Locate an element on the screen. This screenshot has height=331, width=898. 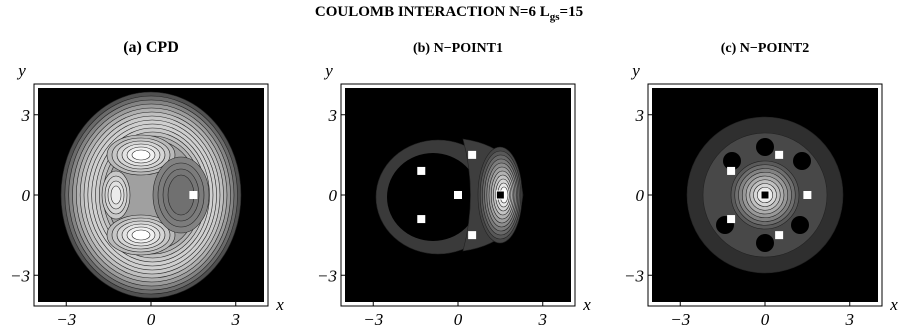
chart-title: (b) N−POINT1 is located at coordinates (458, 48).